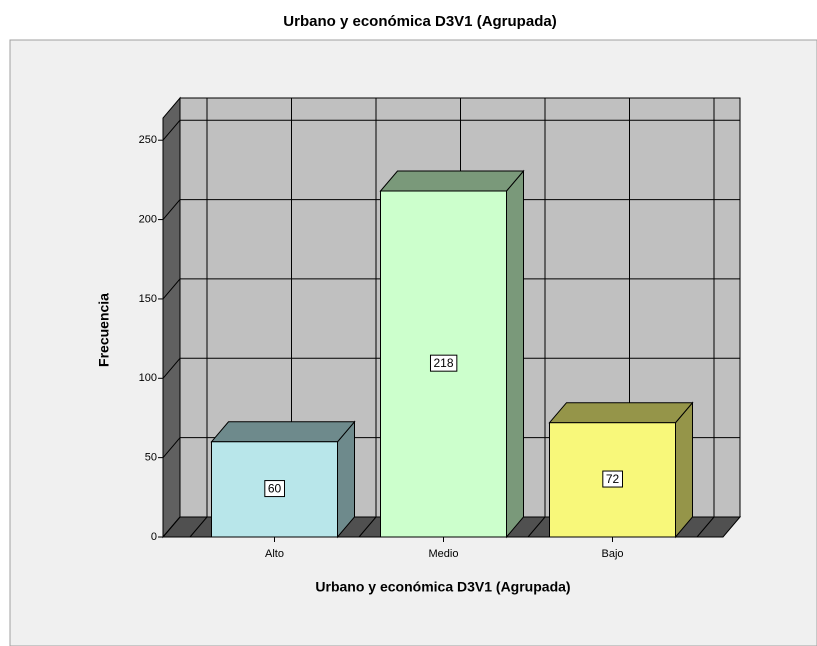 This screenshot has width=817, height=646. I want to click on y-tick-label: 0, so click(154, 537).